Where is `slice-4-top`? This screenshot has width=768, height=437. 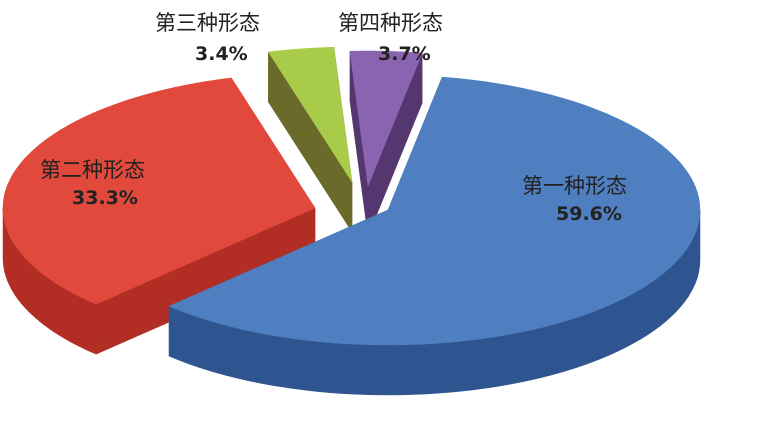
slice-4-top is located at coordinates (386, 118).